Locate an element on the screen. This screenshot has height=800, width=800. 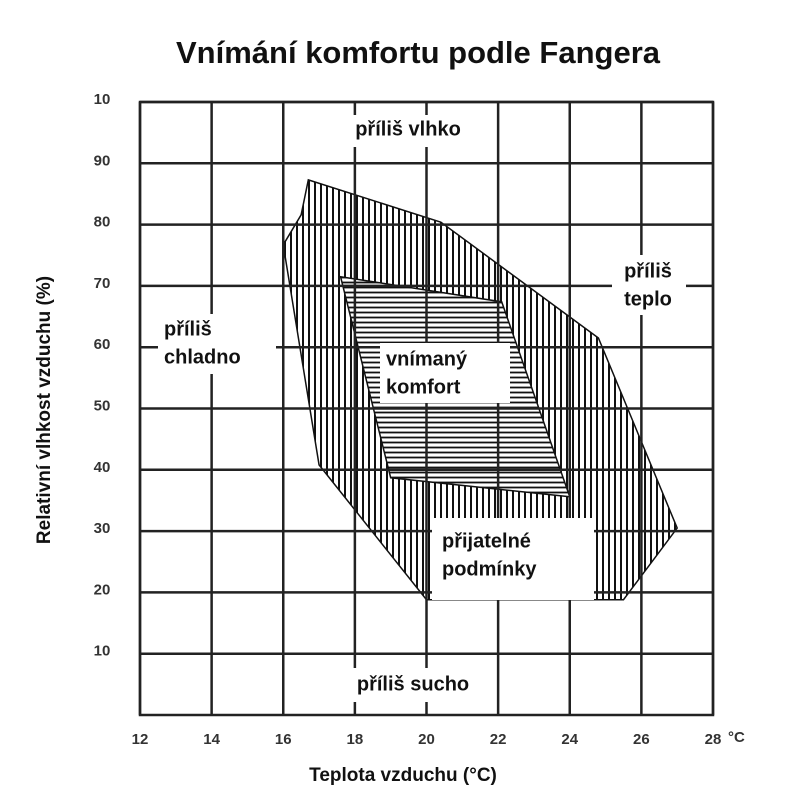
annotation: komfort is located at coordinates (423, 387).